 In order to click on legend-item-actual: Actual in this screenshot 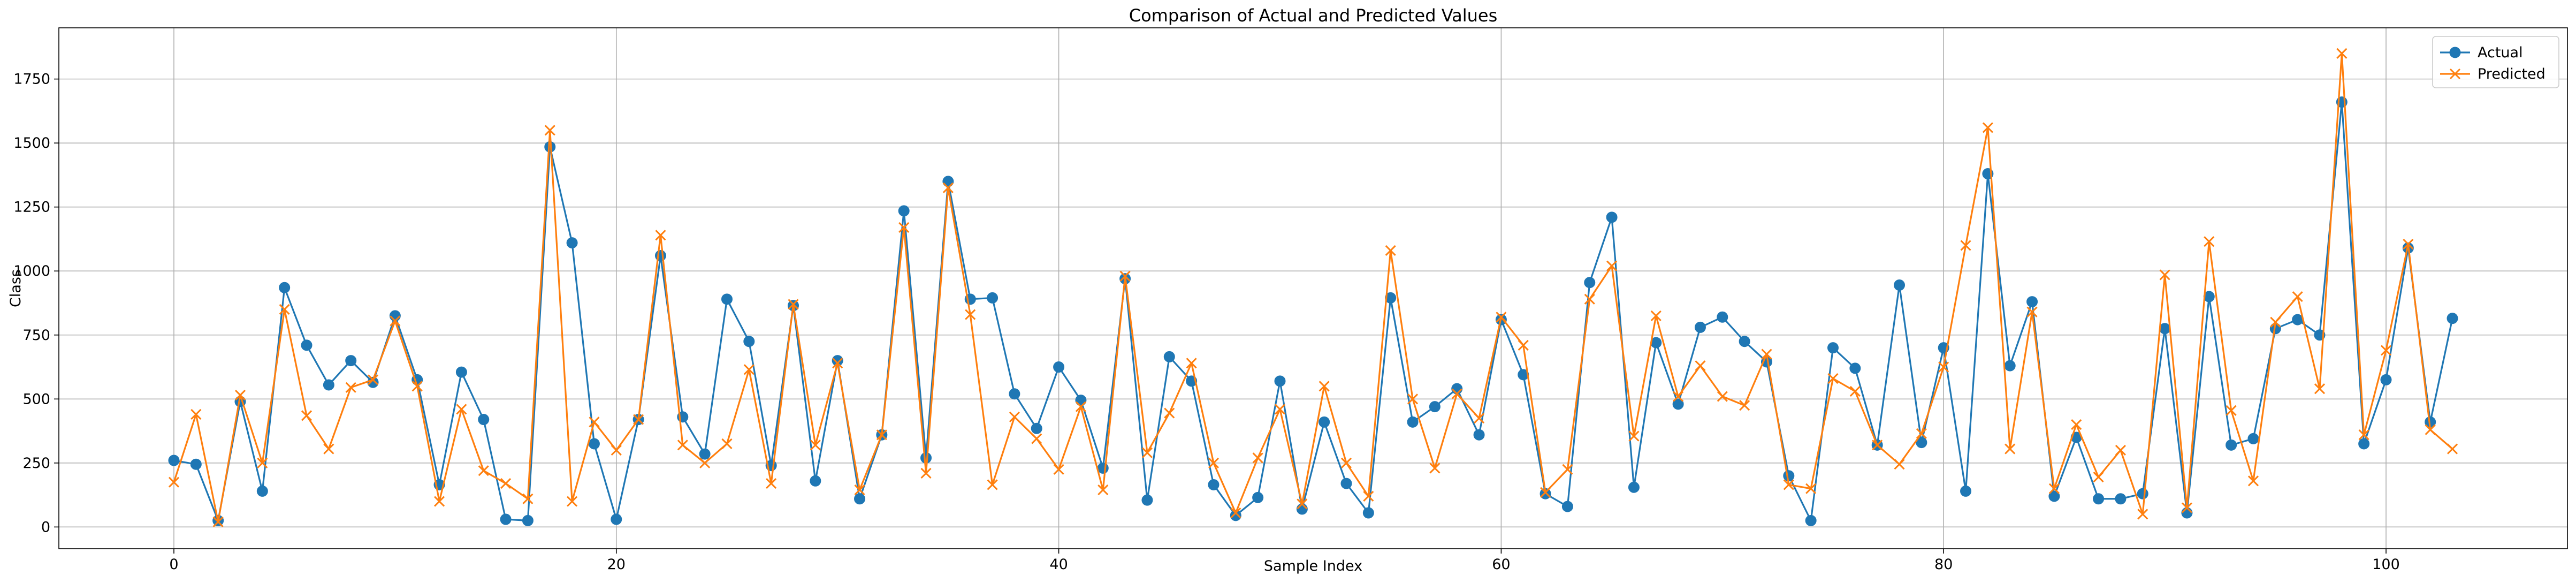, I will do `click(2481, 53)`.